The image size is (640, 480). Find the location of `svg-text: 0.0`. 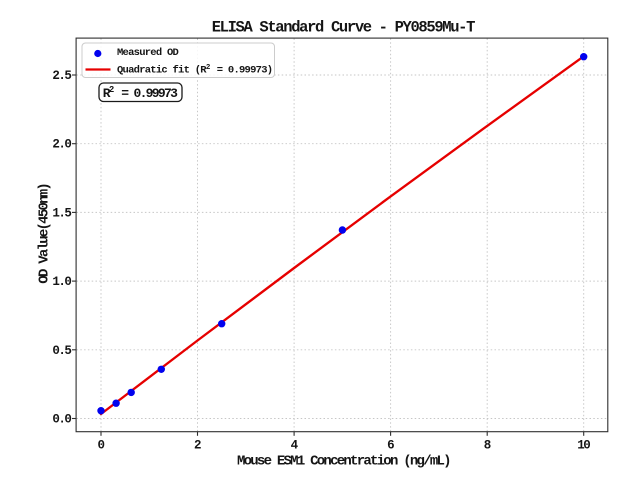

svg-text: 0.0 is located at coordinates (61, 420).